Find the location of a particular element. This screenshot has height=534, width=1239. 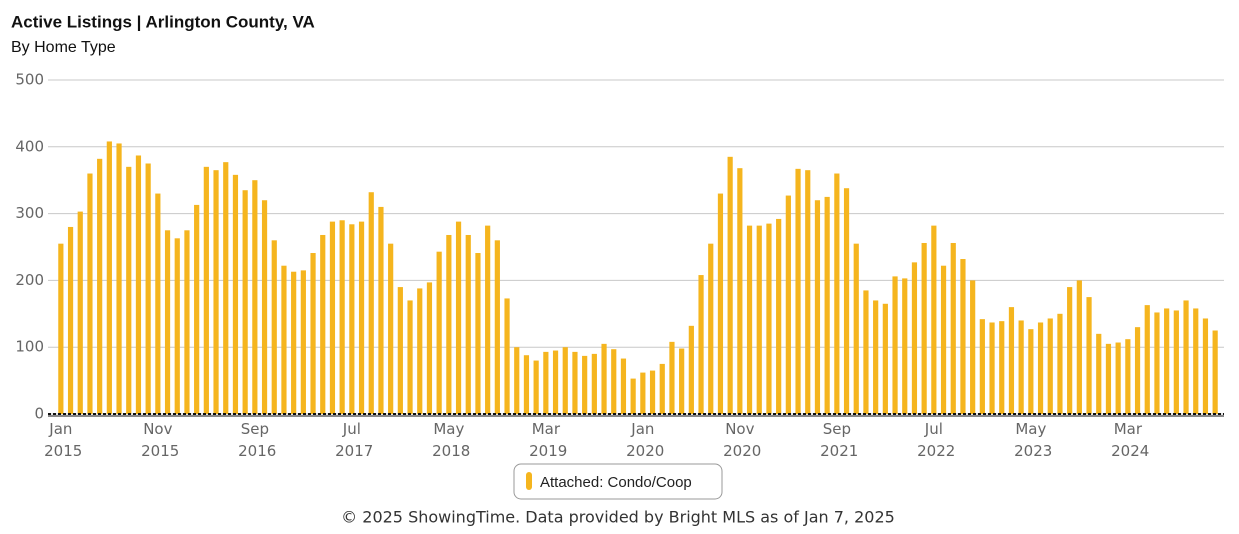

legend-label: Attached: Condo/Coop is located at coordinates (616, 482).